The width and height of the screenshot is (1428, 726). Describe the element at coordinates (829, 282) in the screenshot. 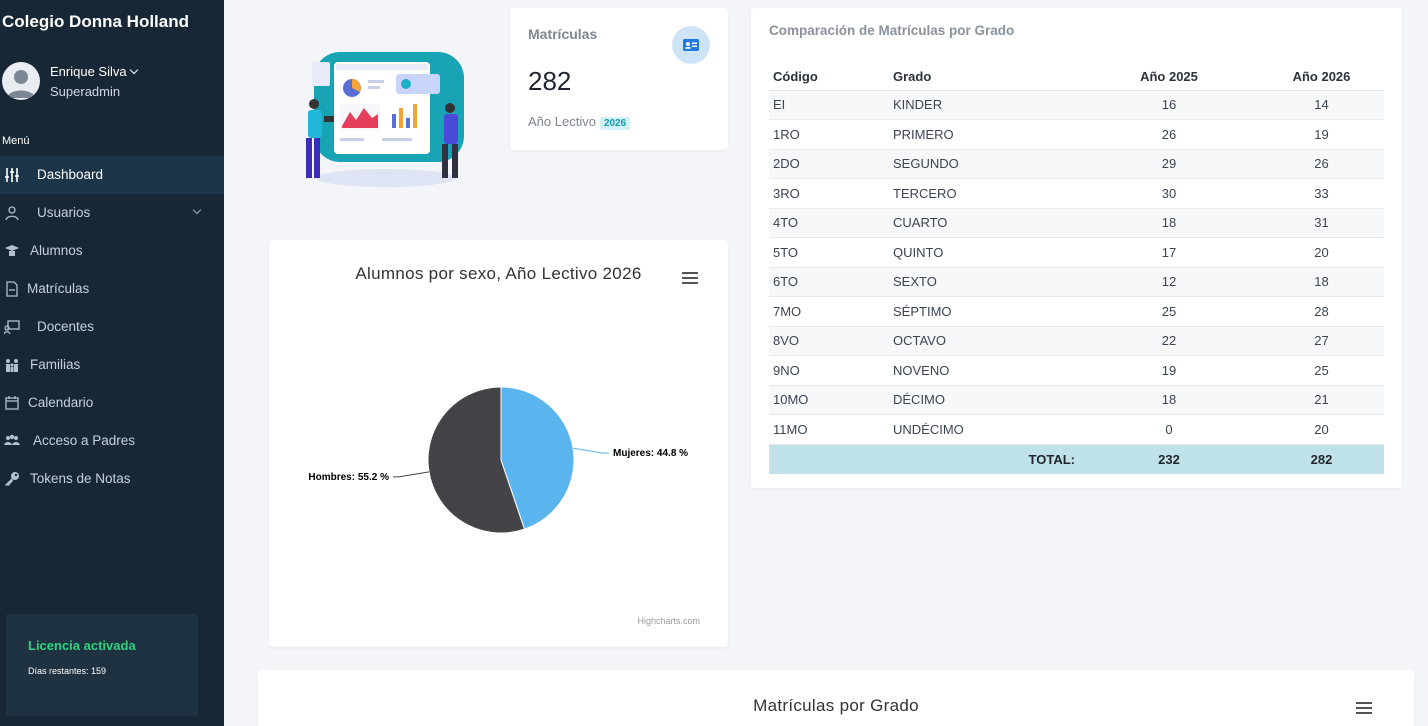

I see `table-cell: 6TO` at that location.